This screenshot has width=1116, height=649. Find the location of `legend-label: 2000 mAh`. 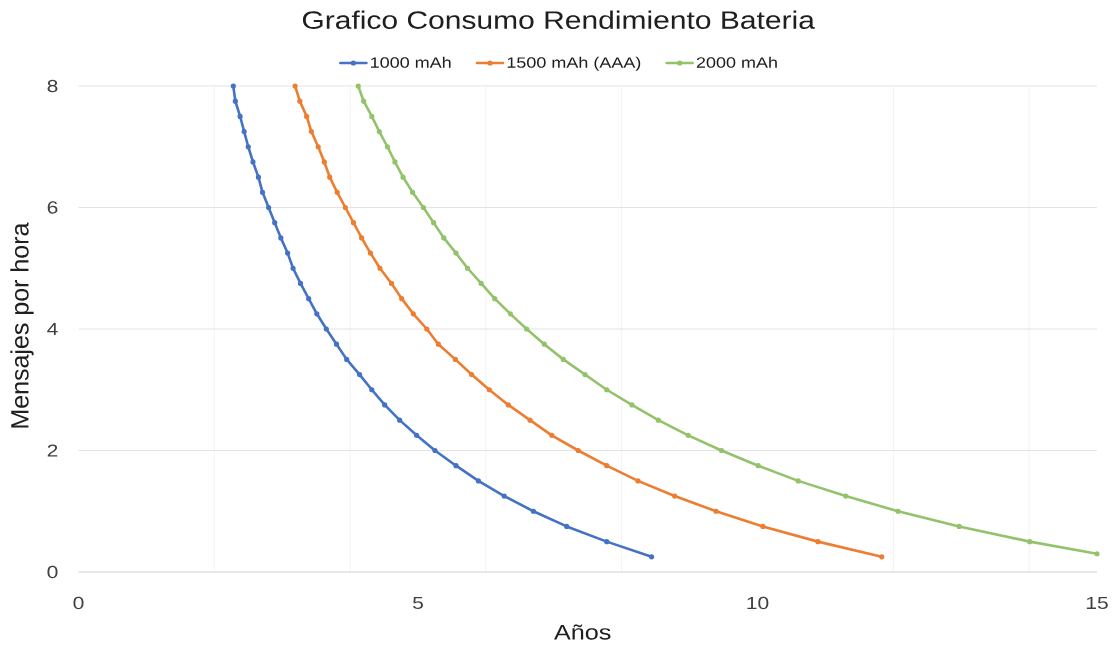

legend-label: 2000 mAh is located at coordinates (736, 62).